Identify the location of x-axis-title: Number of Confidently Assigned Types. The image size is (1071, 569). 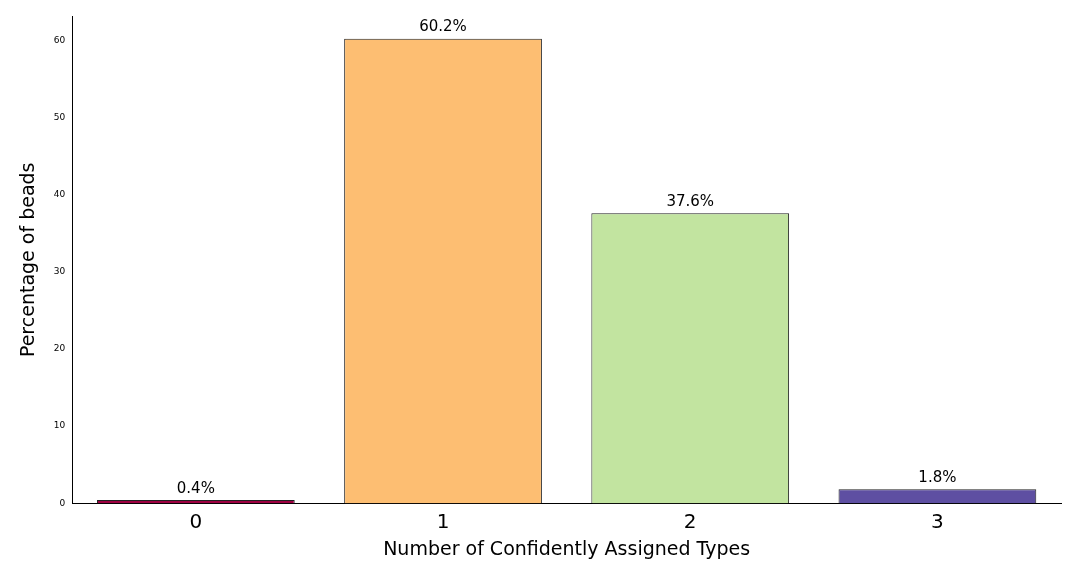
(567, 547).